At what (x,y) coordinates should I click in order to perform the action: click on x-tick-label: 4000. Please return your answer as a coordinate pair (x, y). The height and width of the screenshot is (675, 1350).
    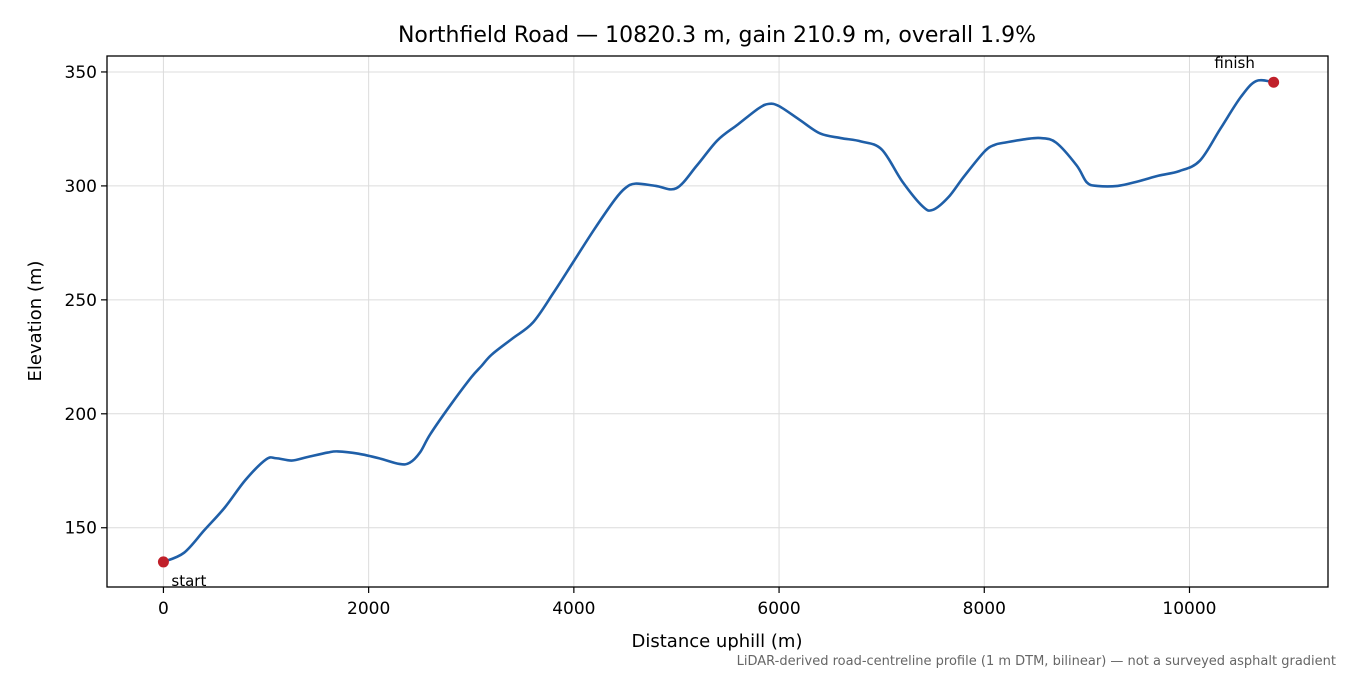
    Looking at the image, I should click on (573, 609).